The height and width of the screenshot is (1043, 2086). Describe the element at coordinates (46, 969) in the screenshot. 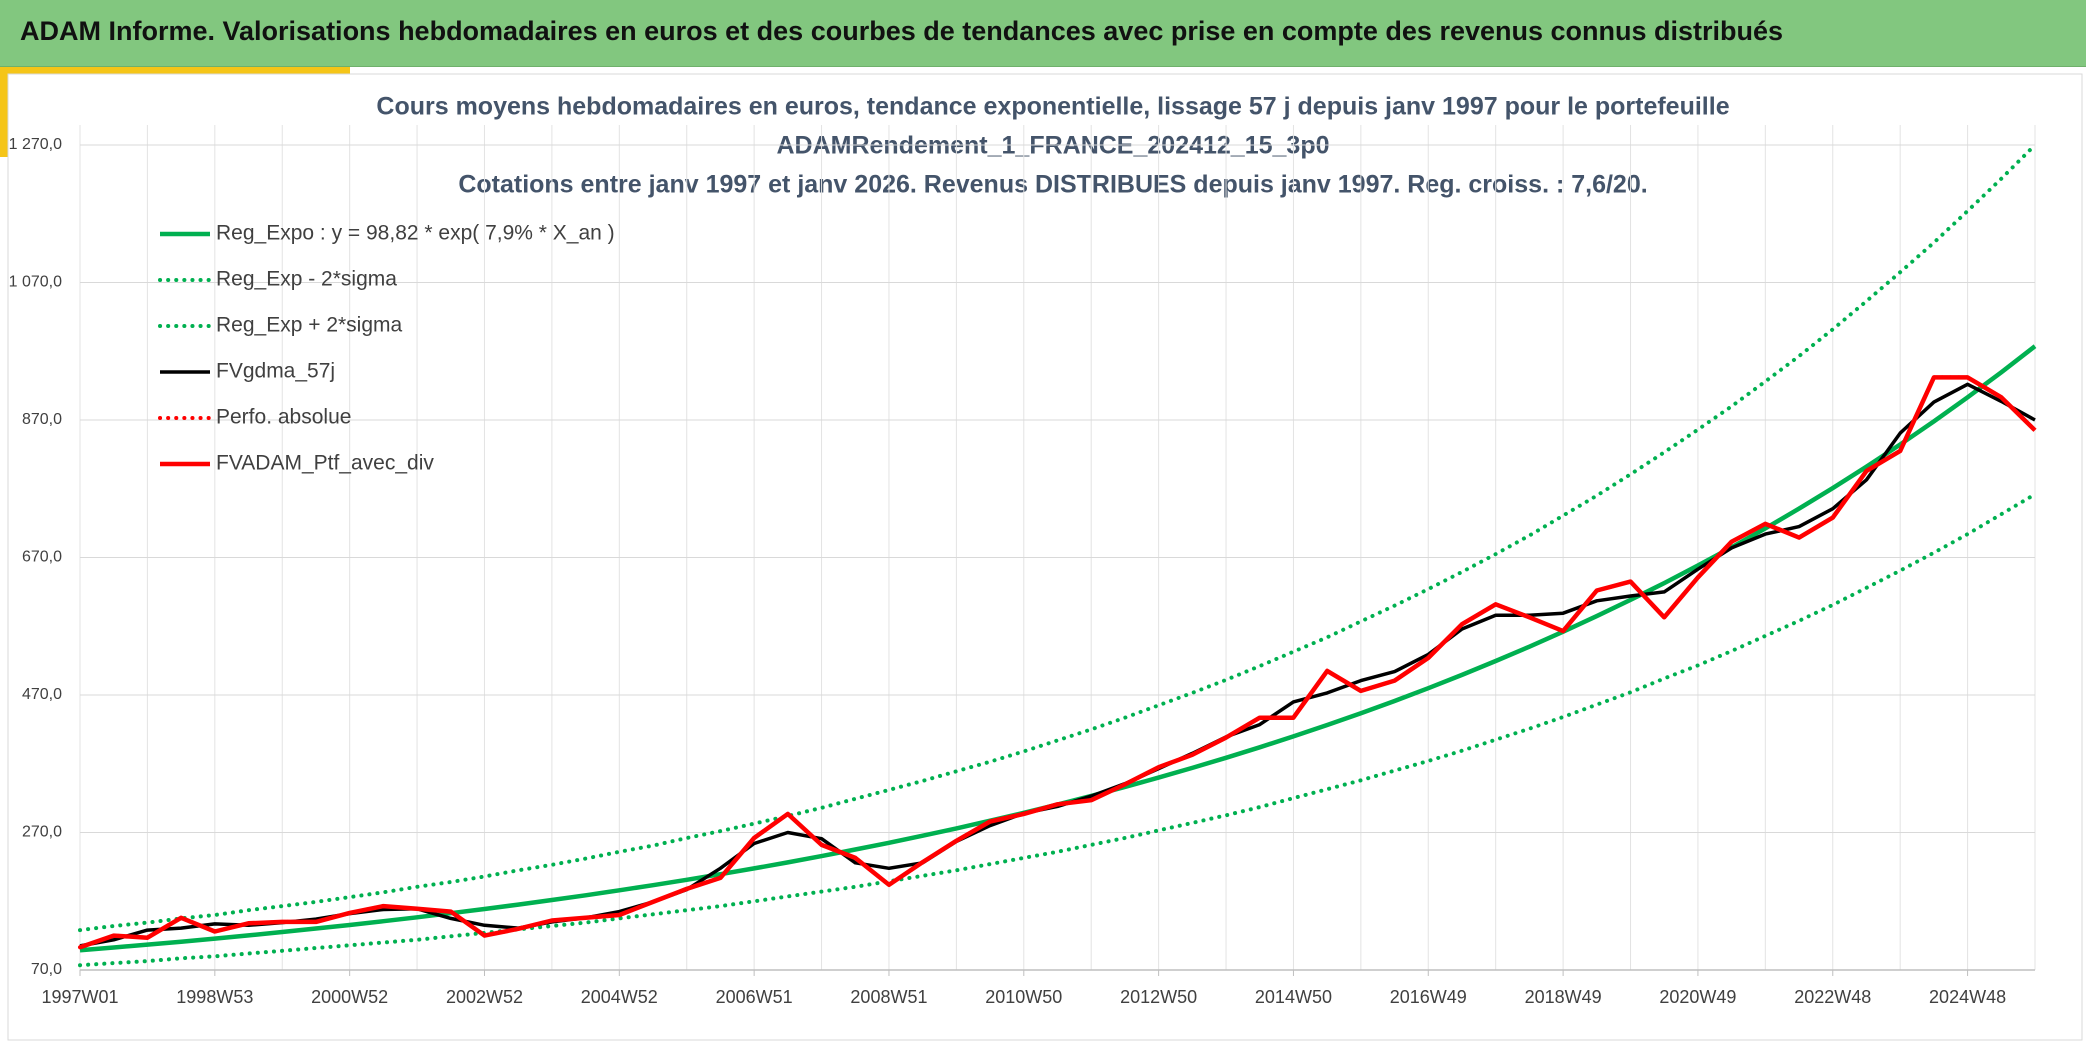

I see `y-tick-label: 70,0` at that location.